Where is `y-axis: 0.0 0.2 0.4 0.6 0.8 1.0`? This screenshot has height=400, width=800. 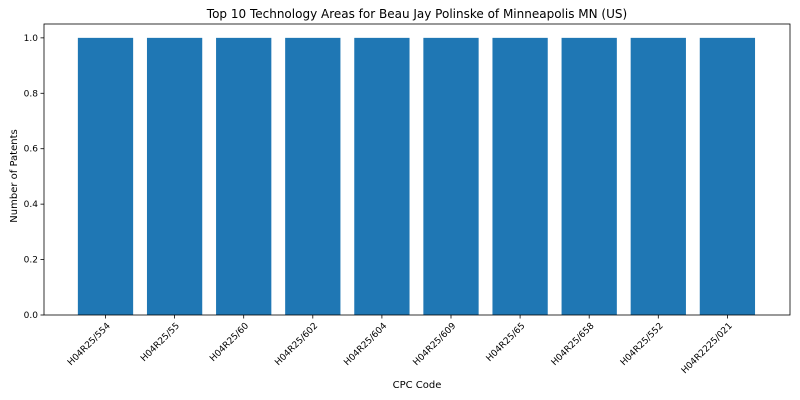 y-axis: 0.0 0.2 0.4 0.6 0.8 1.0 is located at coordinates (34, 177).